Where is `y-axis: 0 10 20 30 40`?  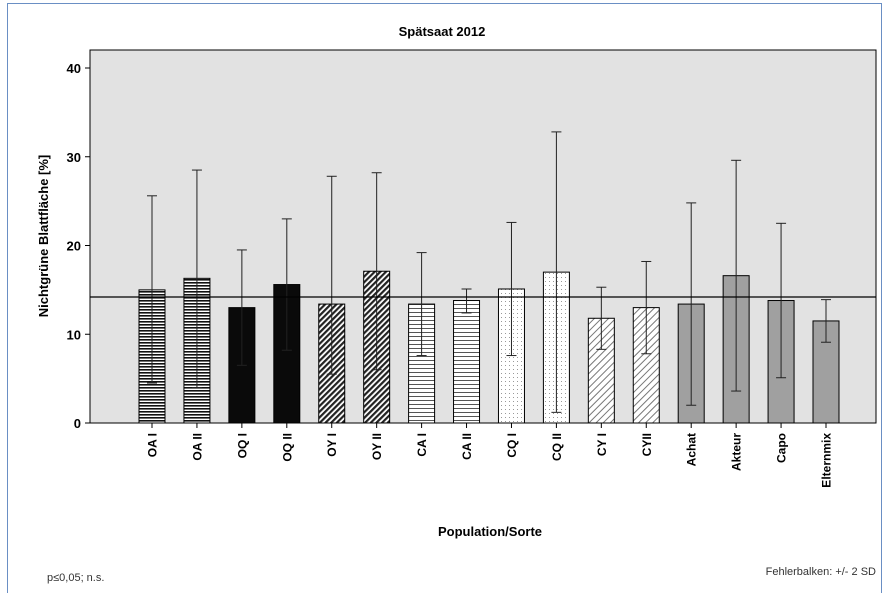
y-axis: 0 10 20 30 40 is located at coordinates (78, 246).